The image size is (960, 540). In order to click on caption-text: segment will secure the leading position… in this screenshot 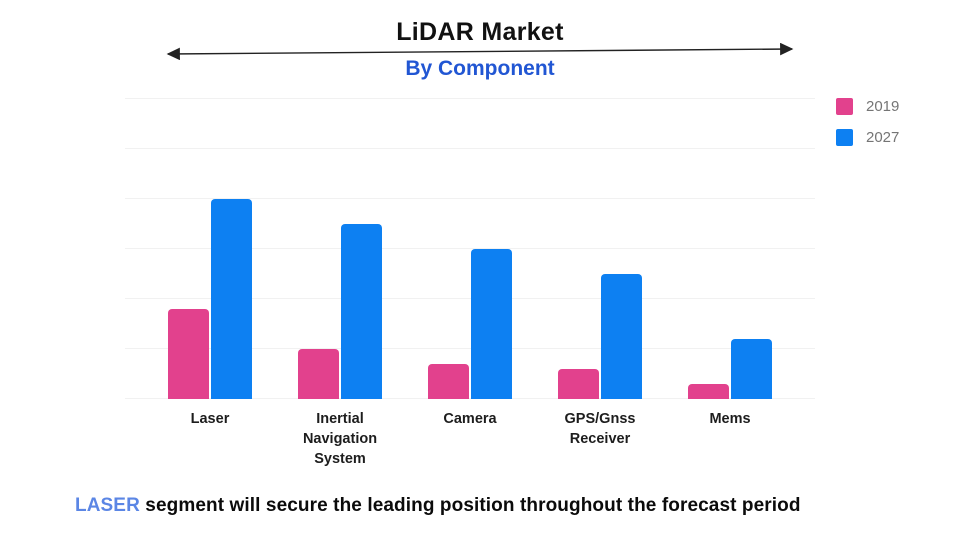, I will do `click(473, 505)`.